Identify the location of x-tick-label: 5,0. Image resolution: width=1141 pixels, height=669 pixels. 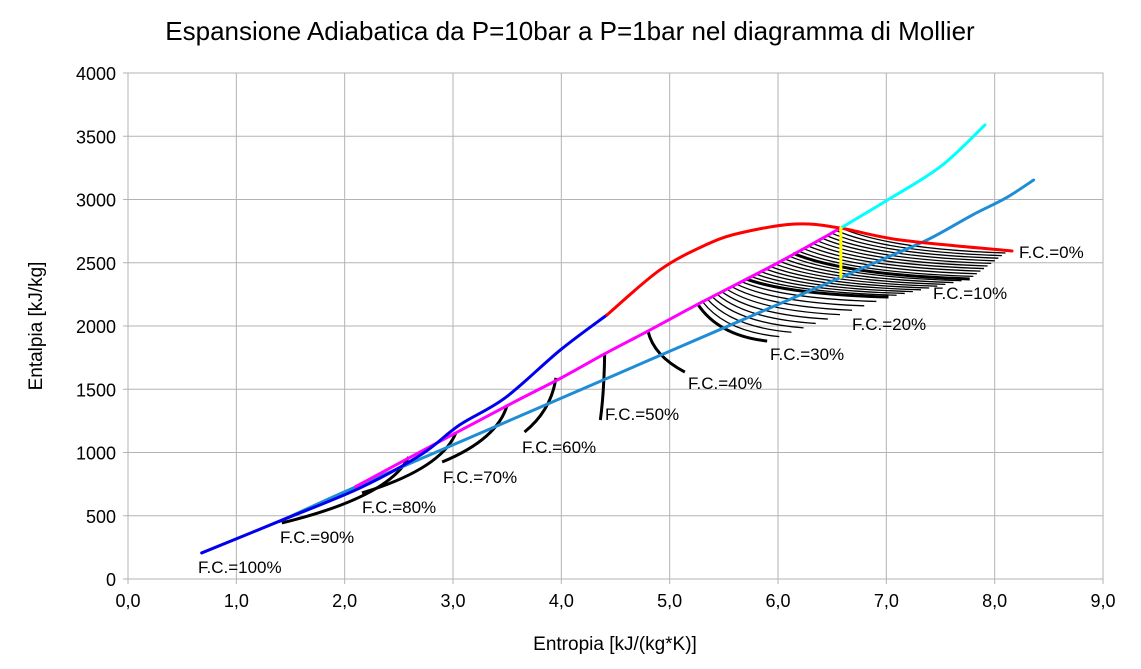
(669, 601).